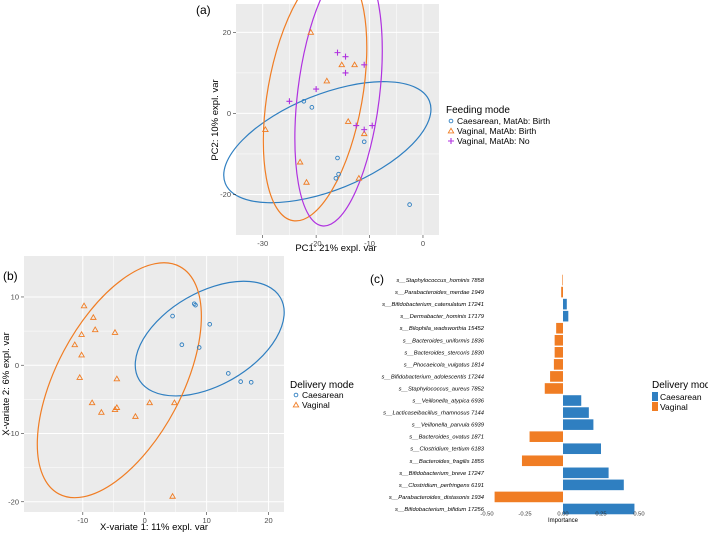  I want to click on panel-a-y-tick-label: -20, so click(225, 194).